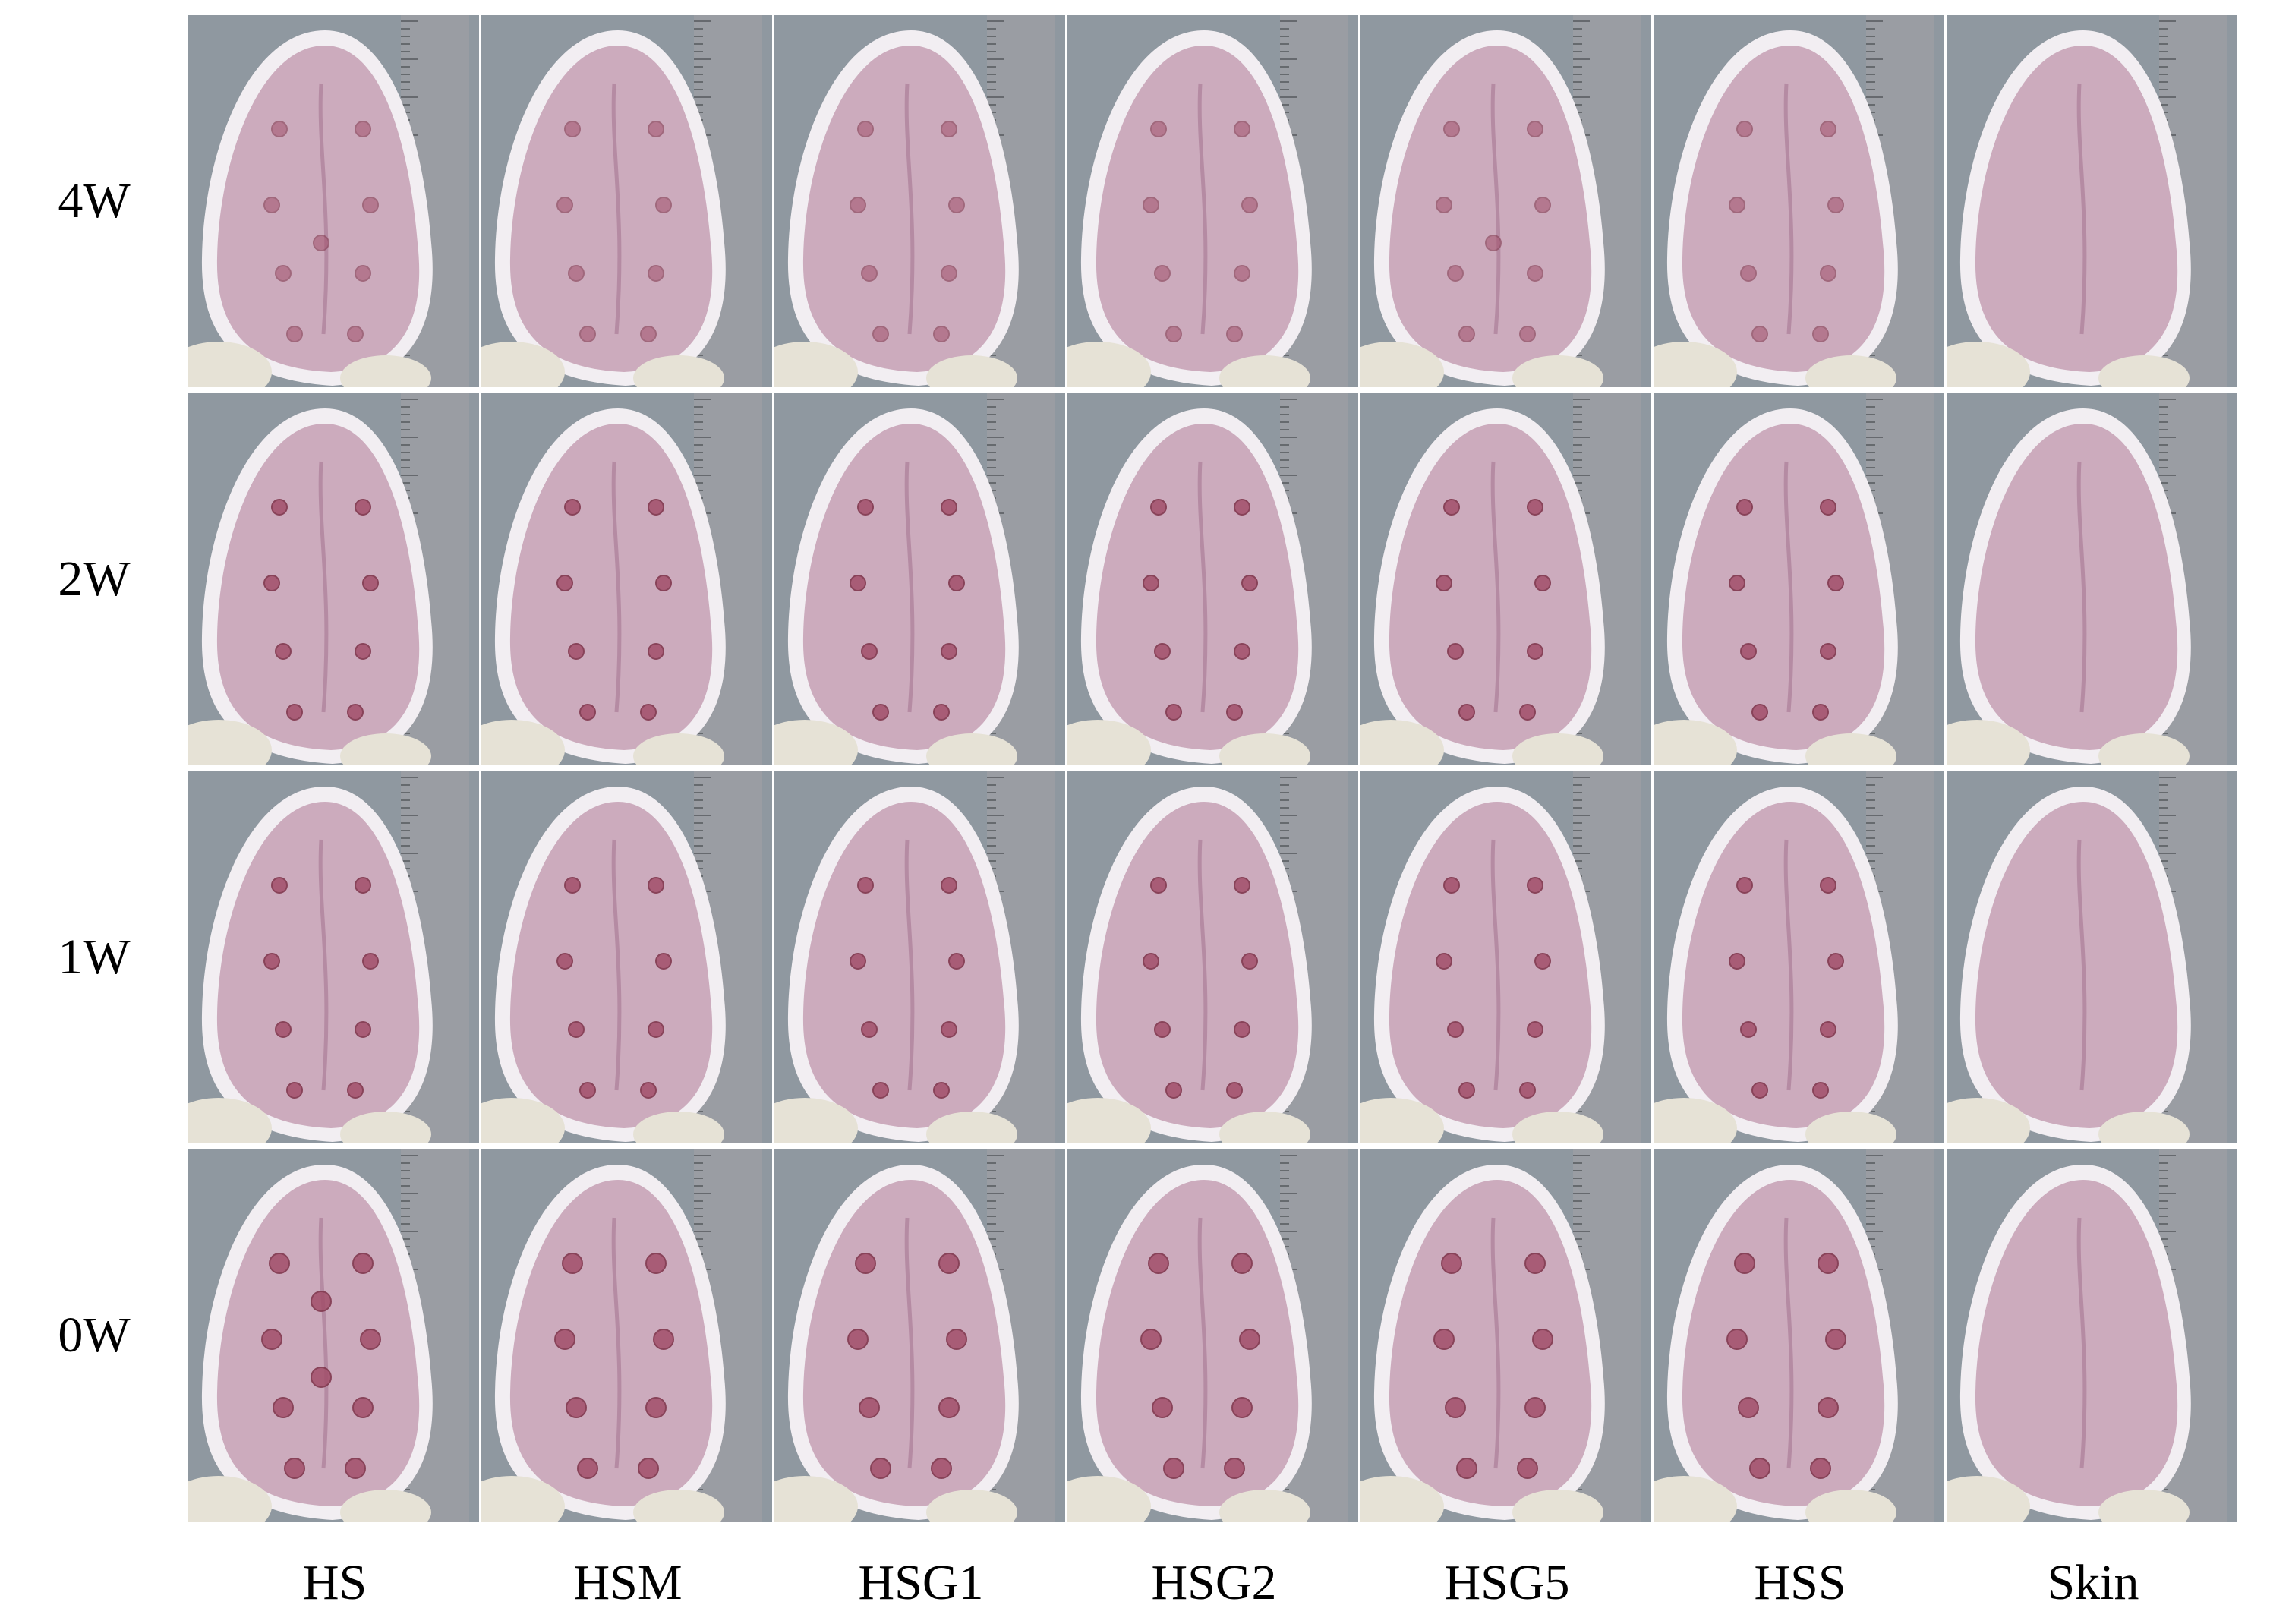 The width and height of the screenshot is (2270, 1624). Describe the element at coordinates (333, 957) in the screenshot. I see `ear-photo-1w-hs` at that location.